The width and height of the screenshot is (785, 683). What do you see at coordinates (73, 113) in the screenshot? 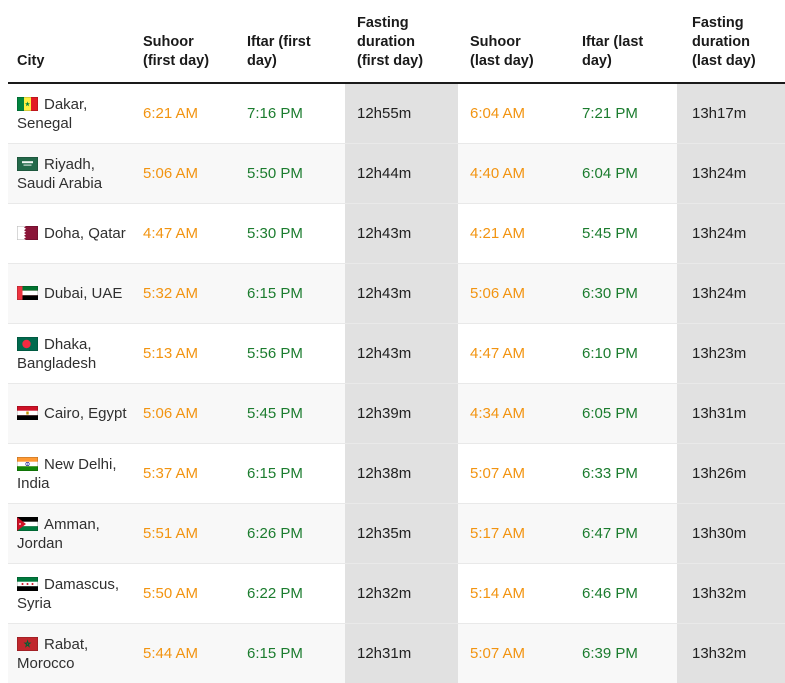
I see `city-cell: Dakar, Senegal` at bounding box center [73, 113].